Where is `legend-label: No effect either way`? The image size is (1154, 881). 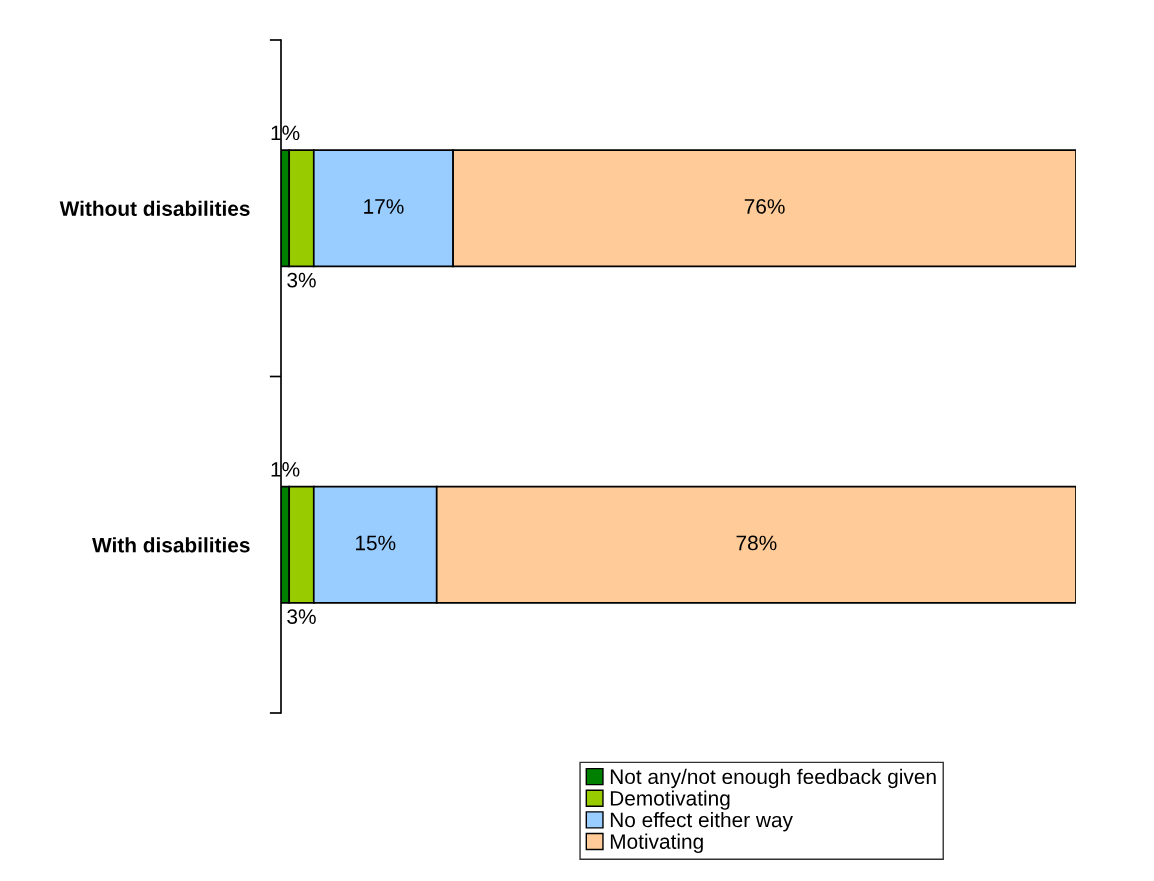
legend-label: No effect either way is located at coordinates (701, 822).